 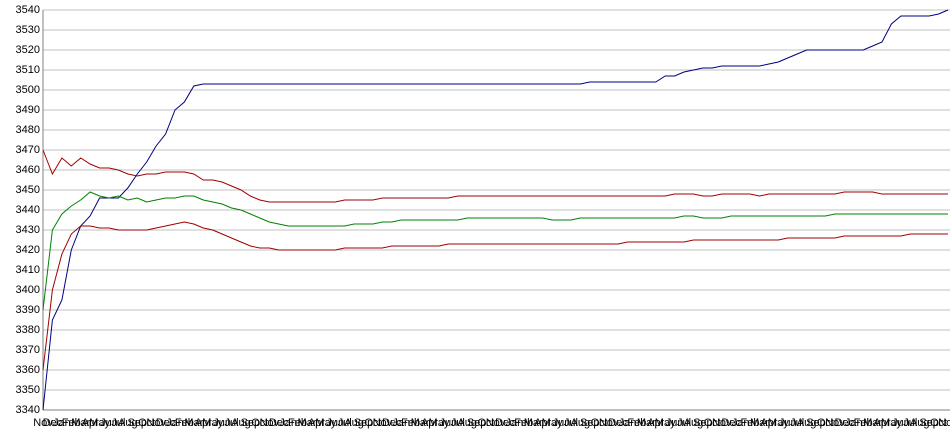 What do you see at coordinates (495, 176) in the screenshot?
I see `series-line` at bounding box center [495, 176].